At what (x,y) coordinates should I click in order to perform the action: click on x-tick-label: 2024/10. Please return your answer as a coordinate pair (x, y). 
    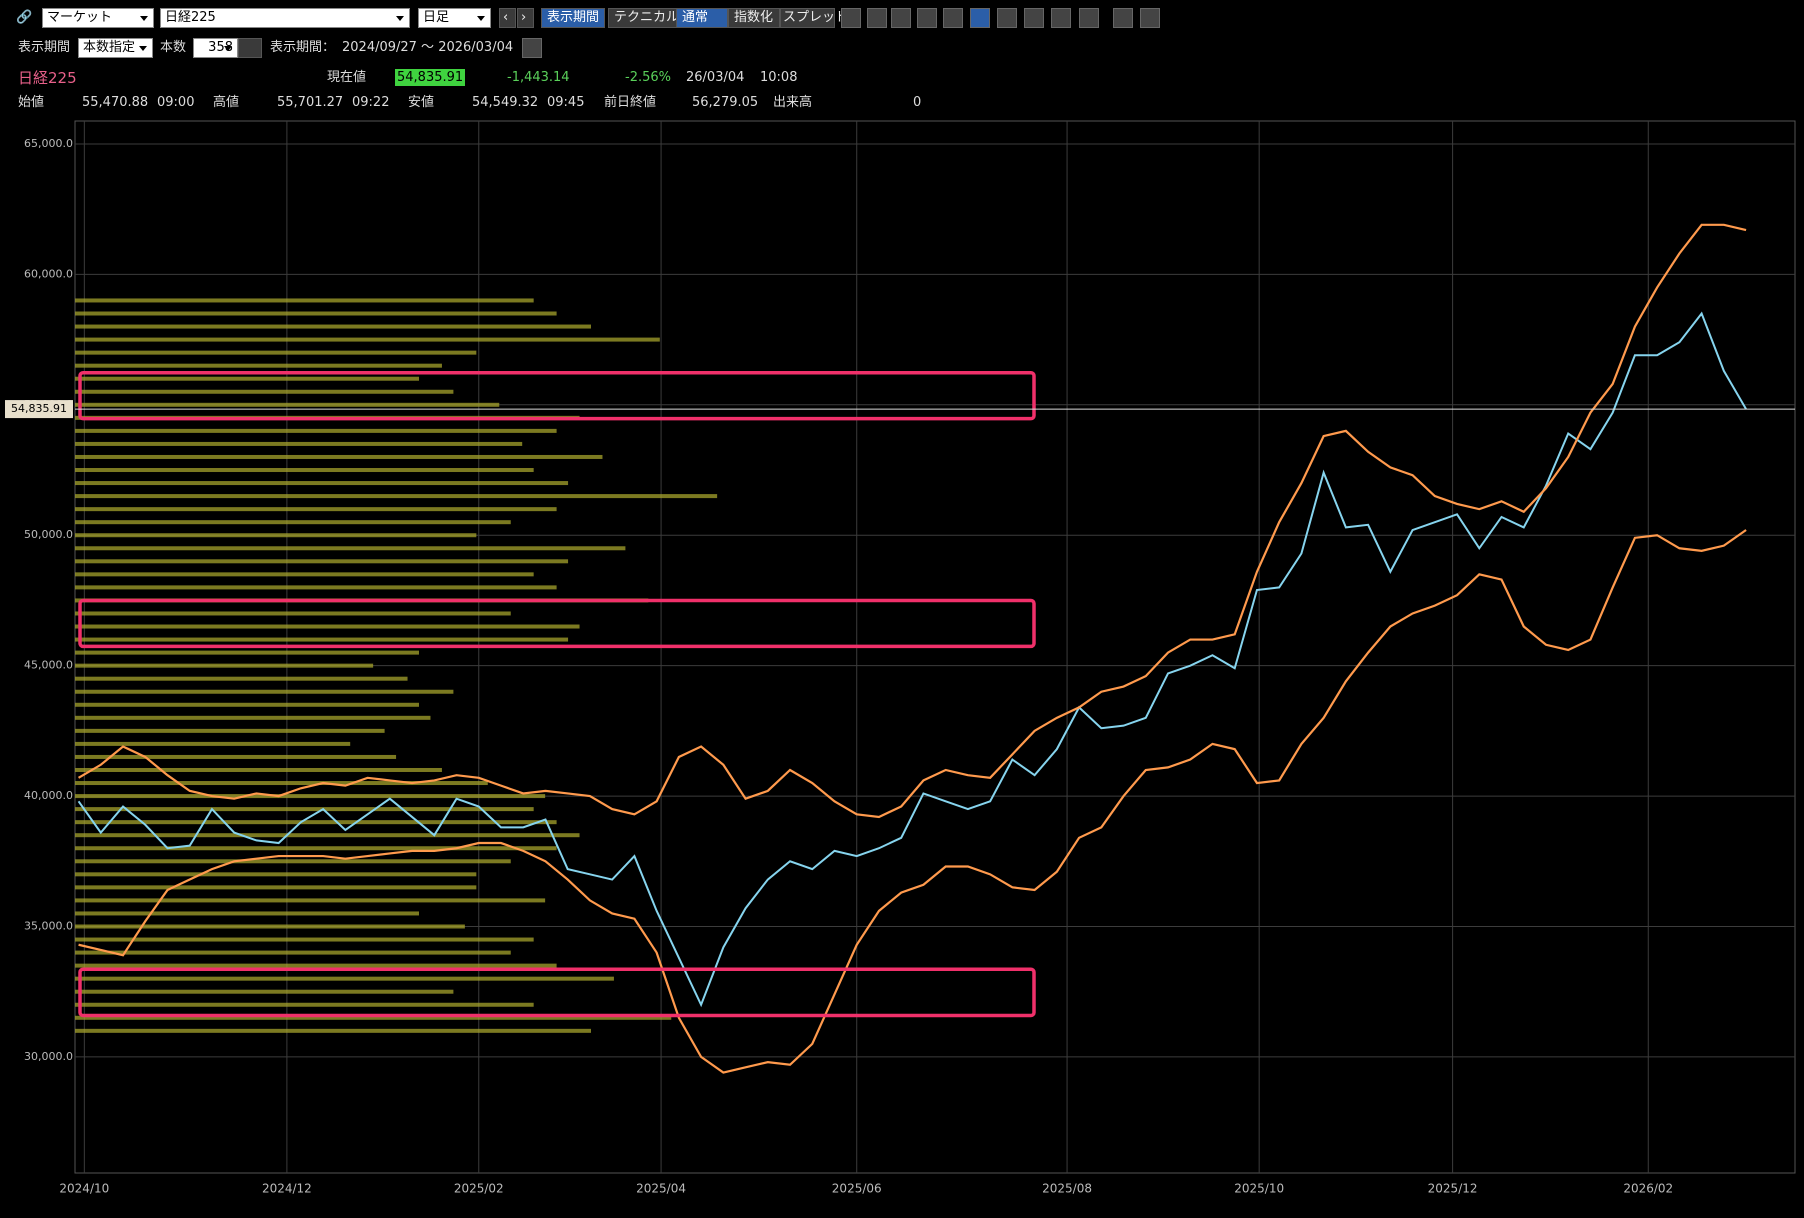
    Looking at the image, I should click on (84, 1189).